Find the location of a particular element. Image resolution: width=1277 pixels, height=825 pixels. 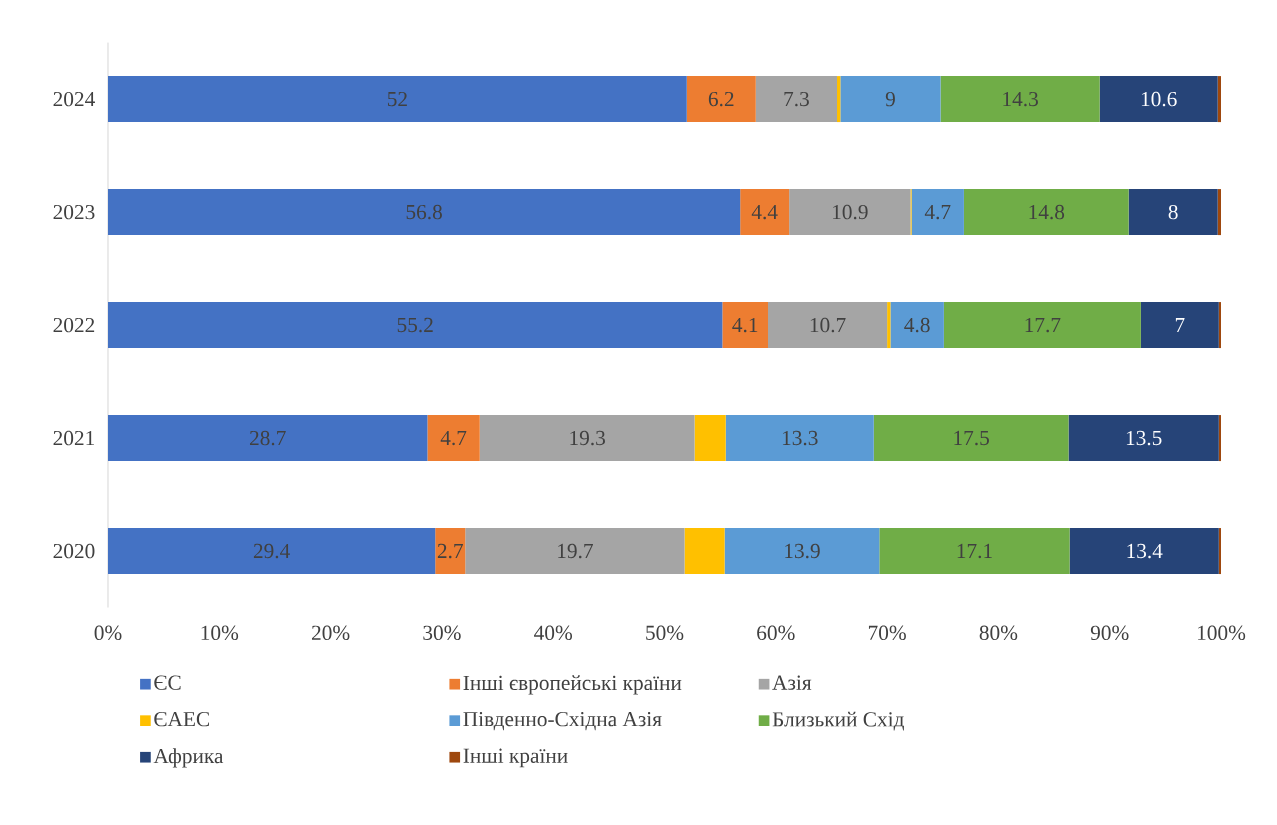

x-tick-label: 60% is located at coordinates (776, 633).